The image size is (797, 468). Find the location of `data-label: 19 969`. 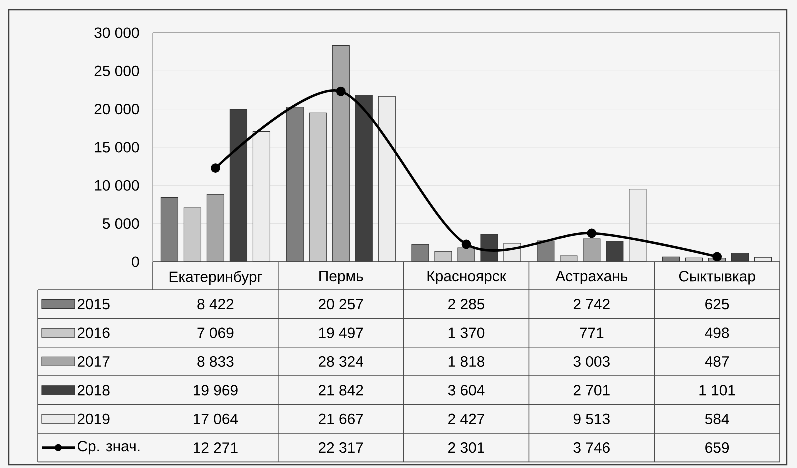

data-label: 19 969 is located at coordinates (216, 390).